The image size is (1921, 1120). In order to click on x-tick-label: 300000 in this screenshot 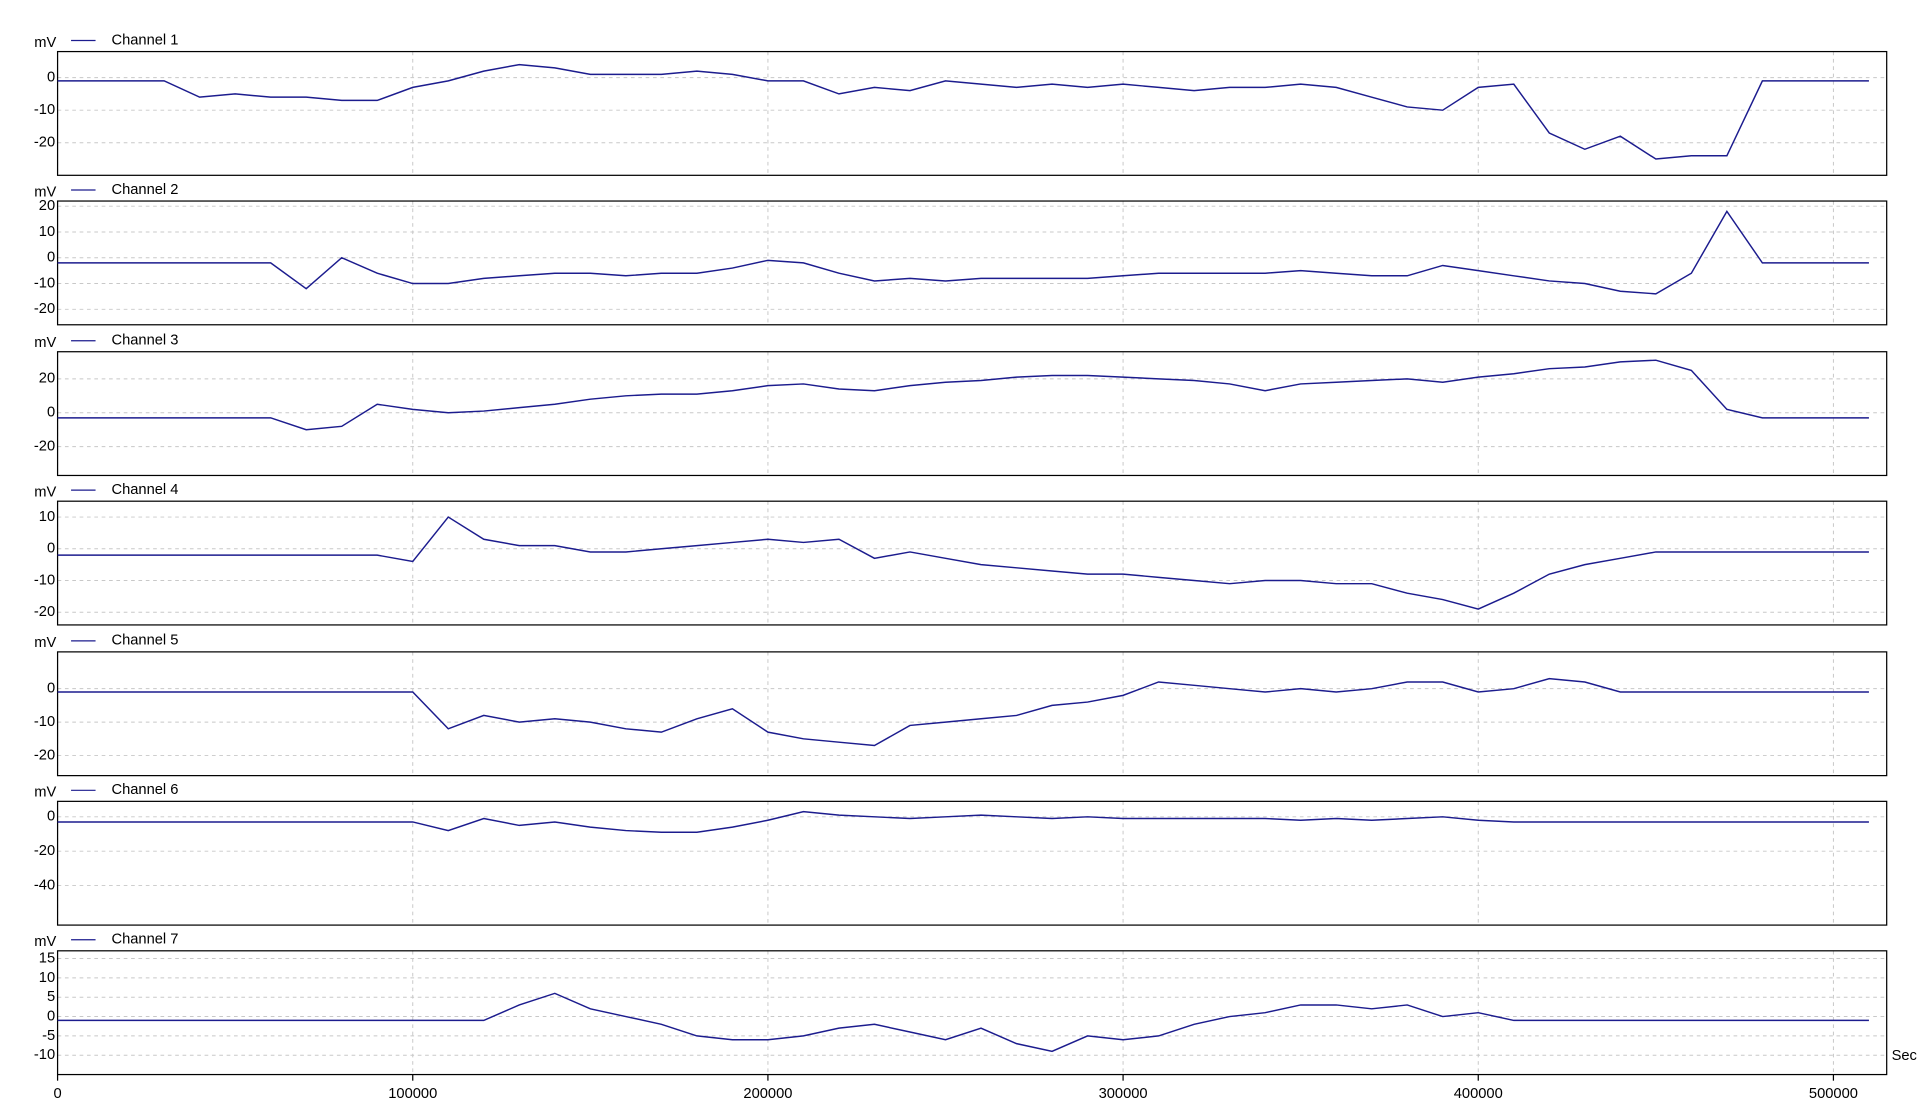, I will do `click(1123, 1094)`.